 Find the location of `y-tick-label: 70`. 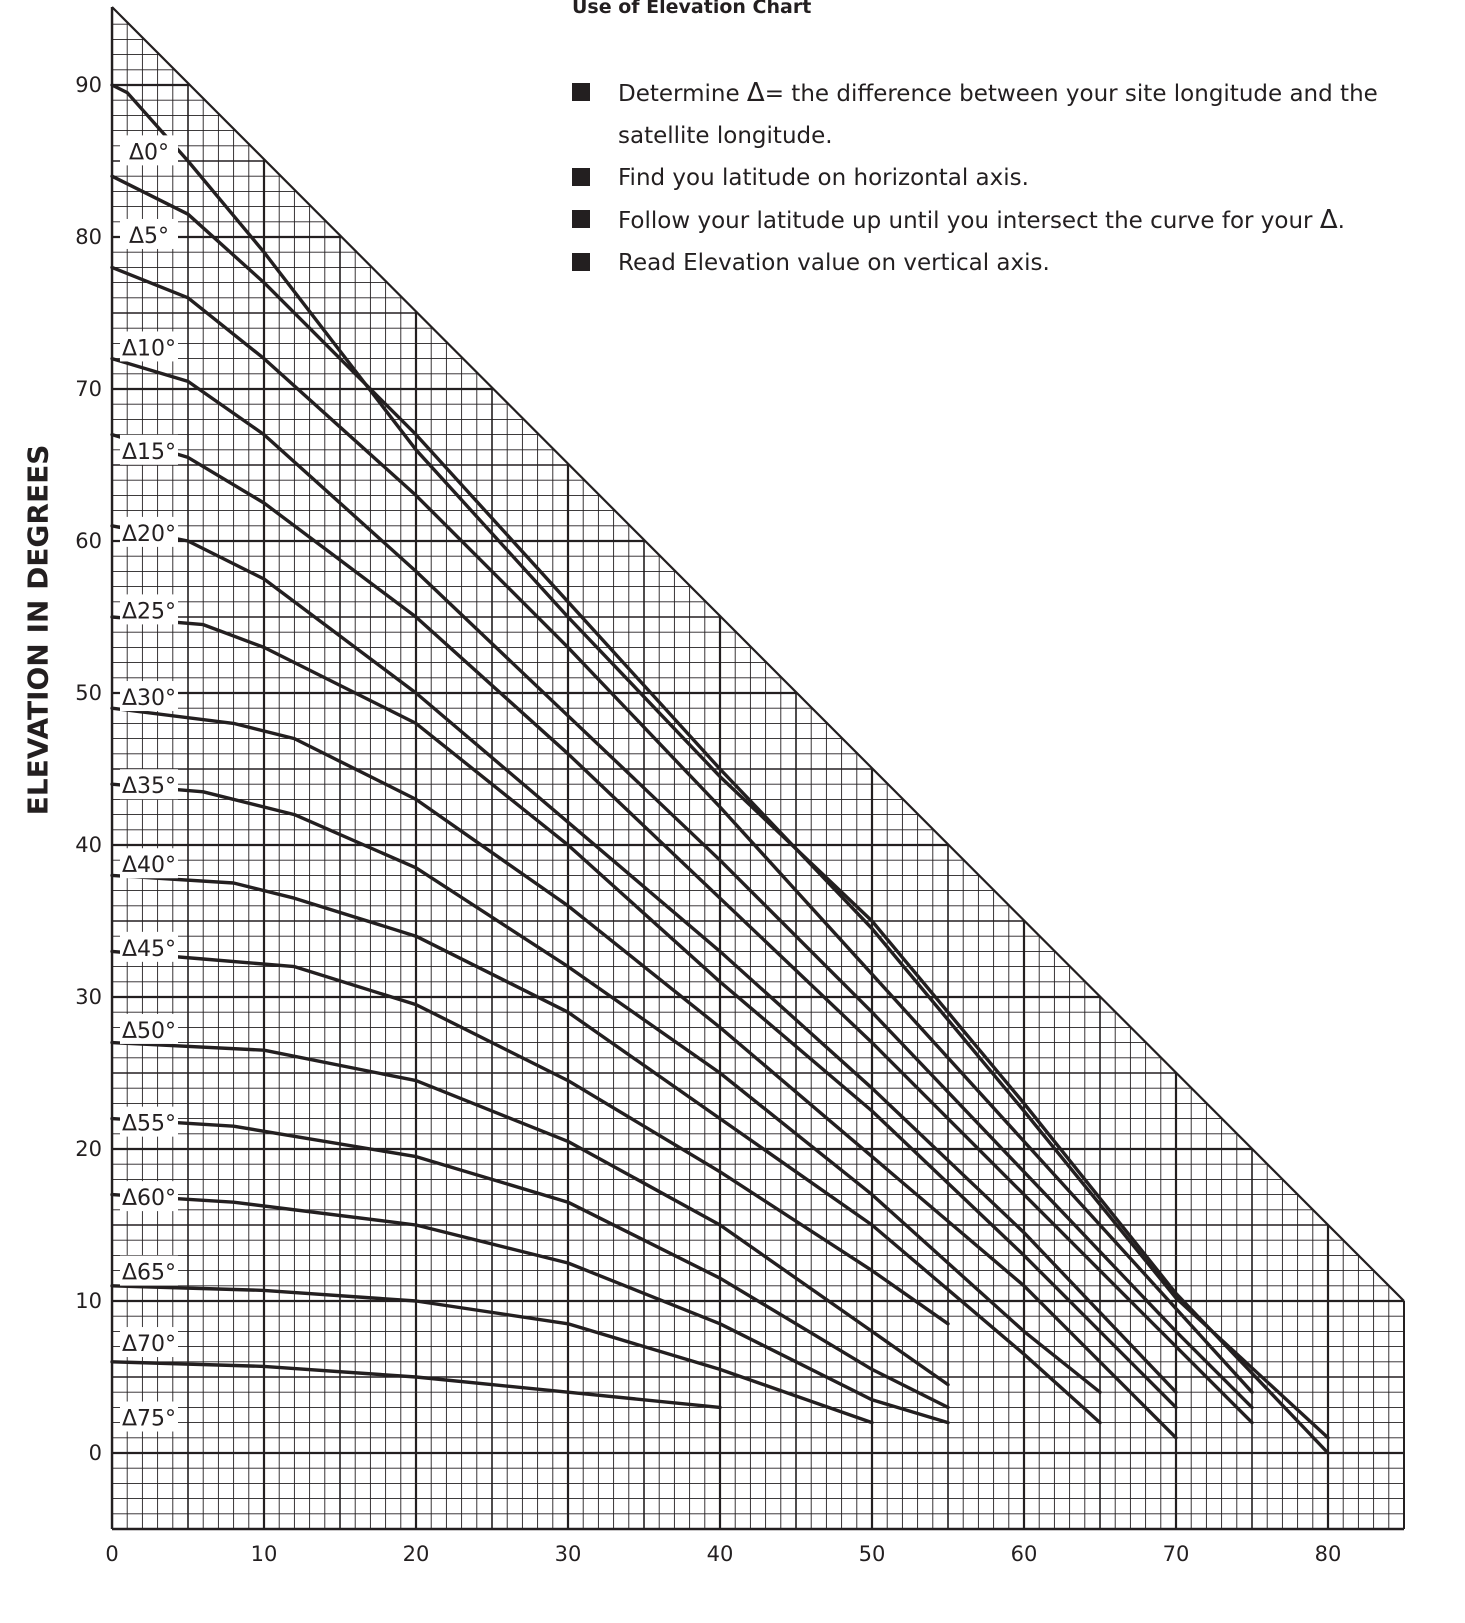

y-tick-label: 70 is located at coordinates (88, 389).